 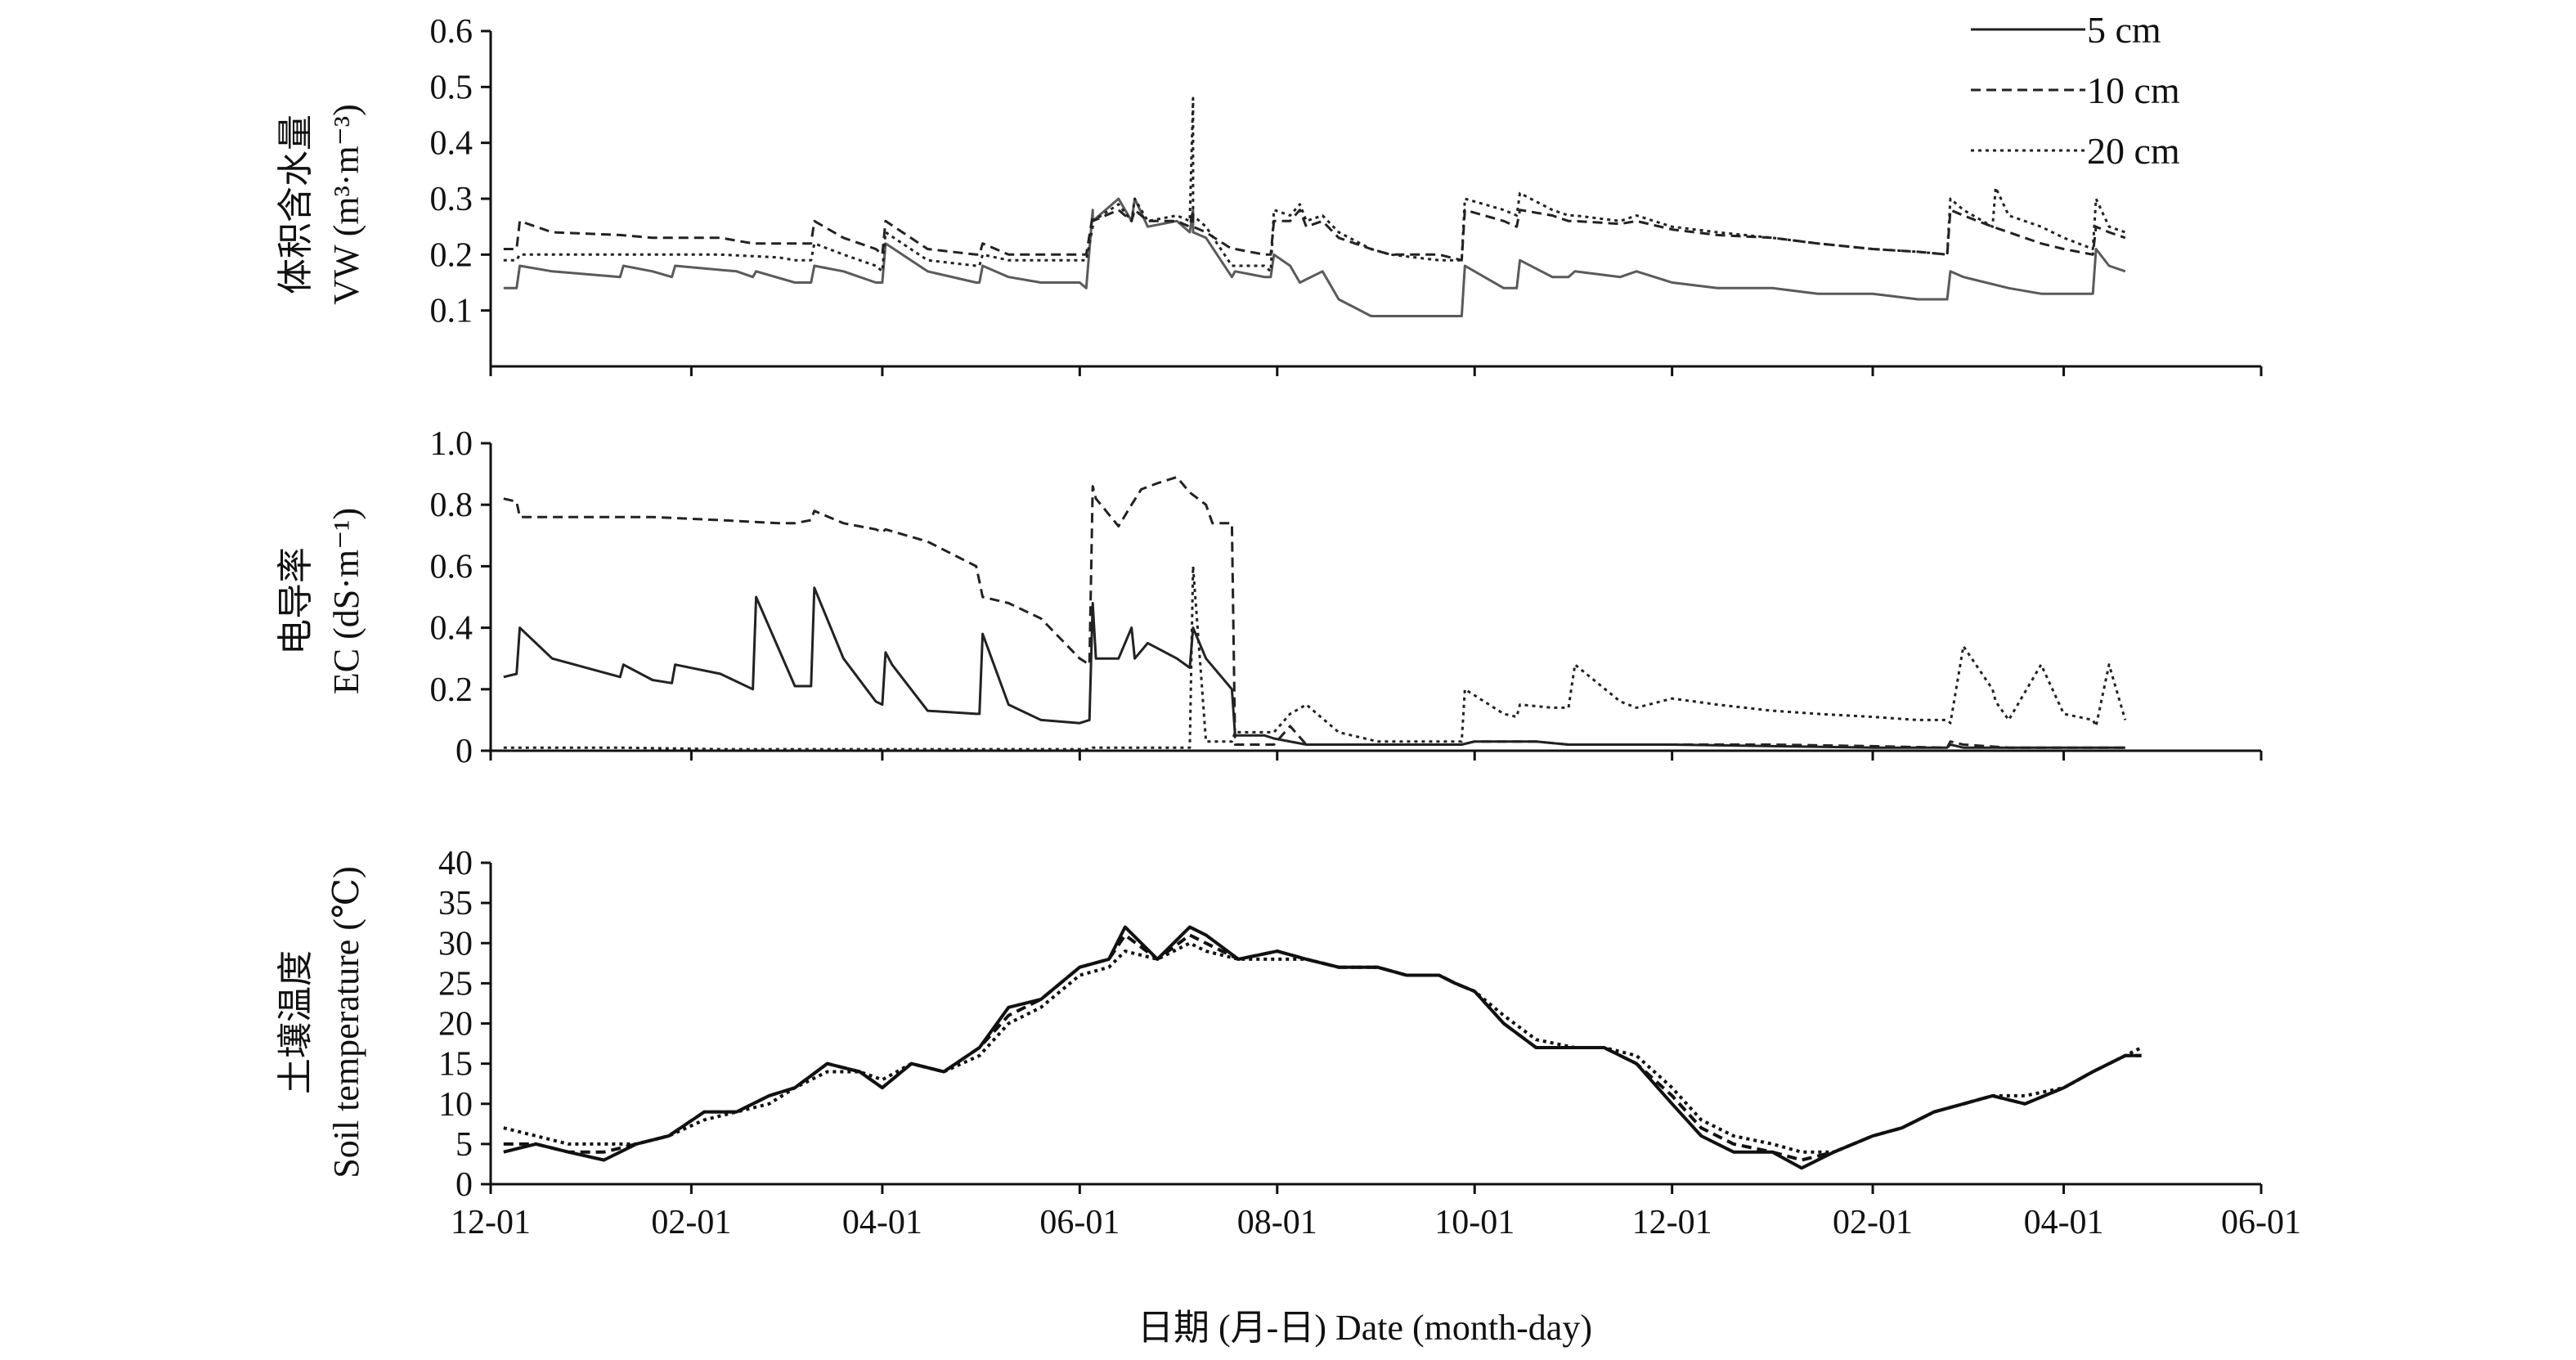 What do you see at coordinates (2133, 151) in the screenshot?
I see `legend-label: 20 cm` at bounding box center [2133, 151].